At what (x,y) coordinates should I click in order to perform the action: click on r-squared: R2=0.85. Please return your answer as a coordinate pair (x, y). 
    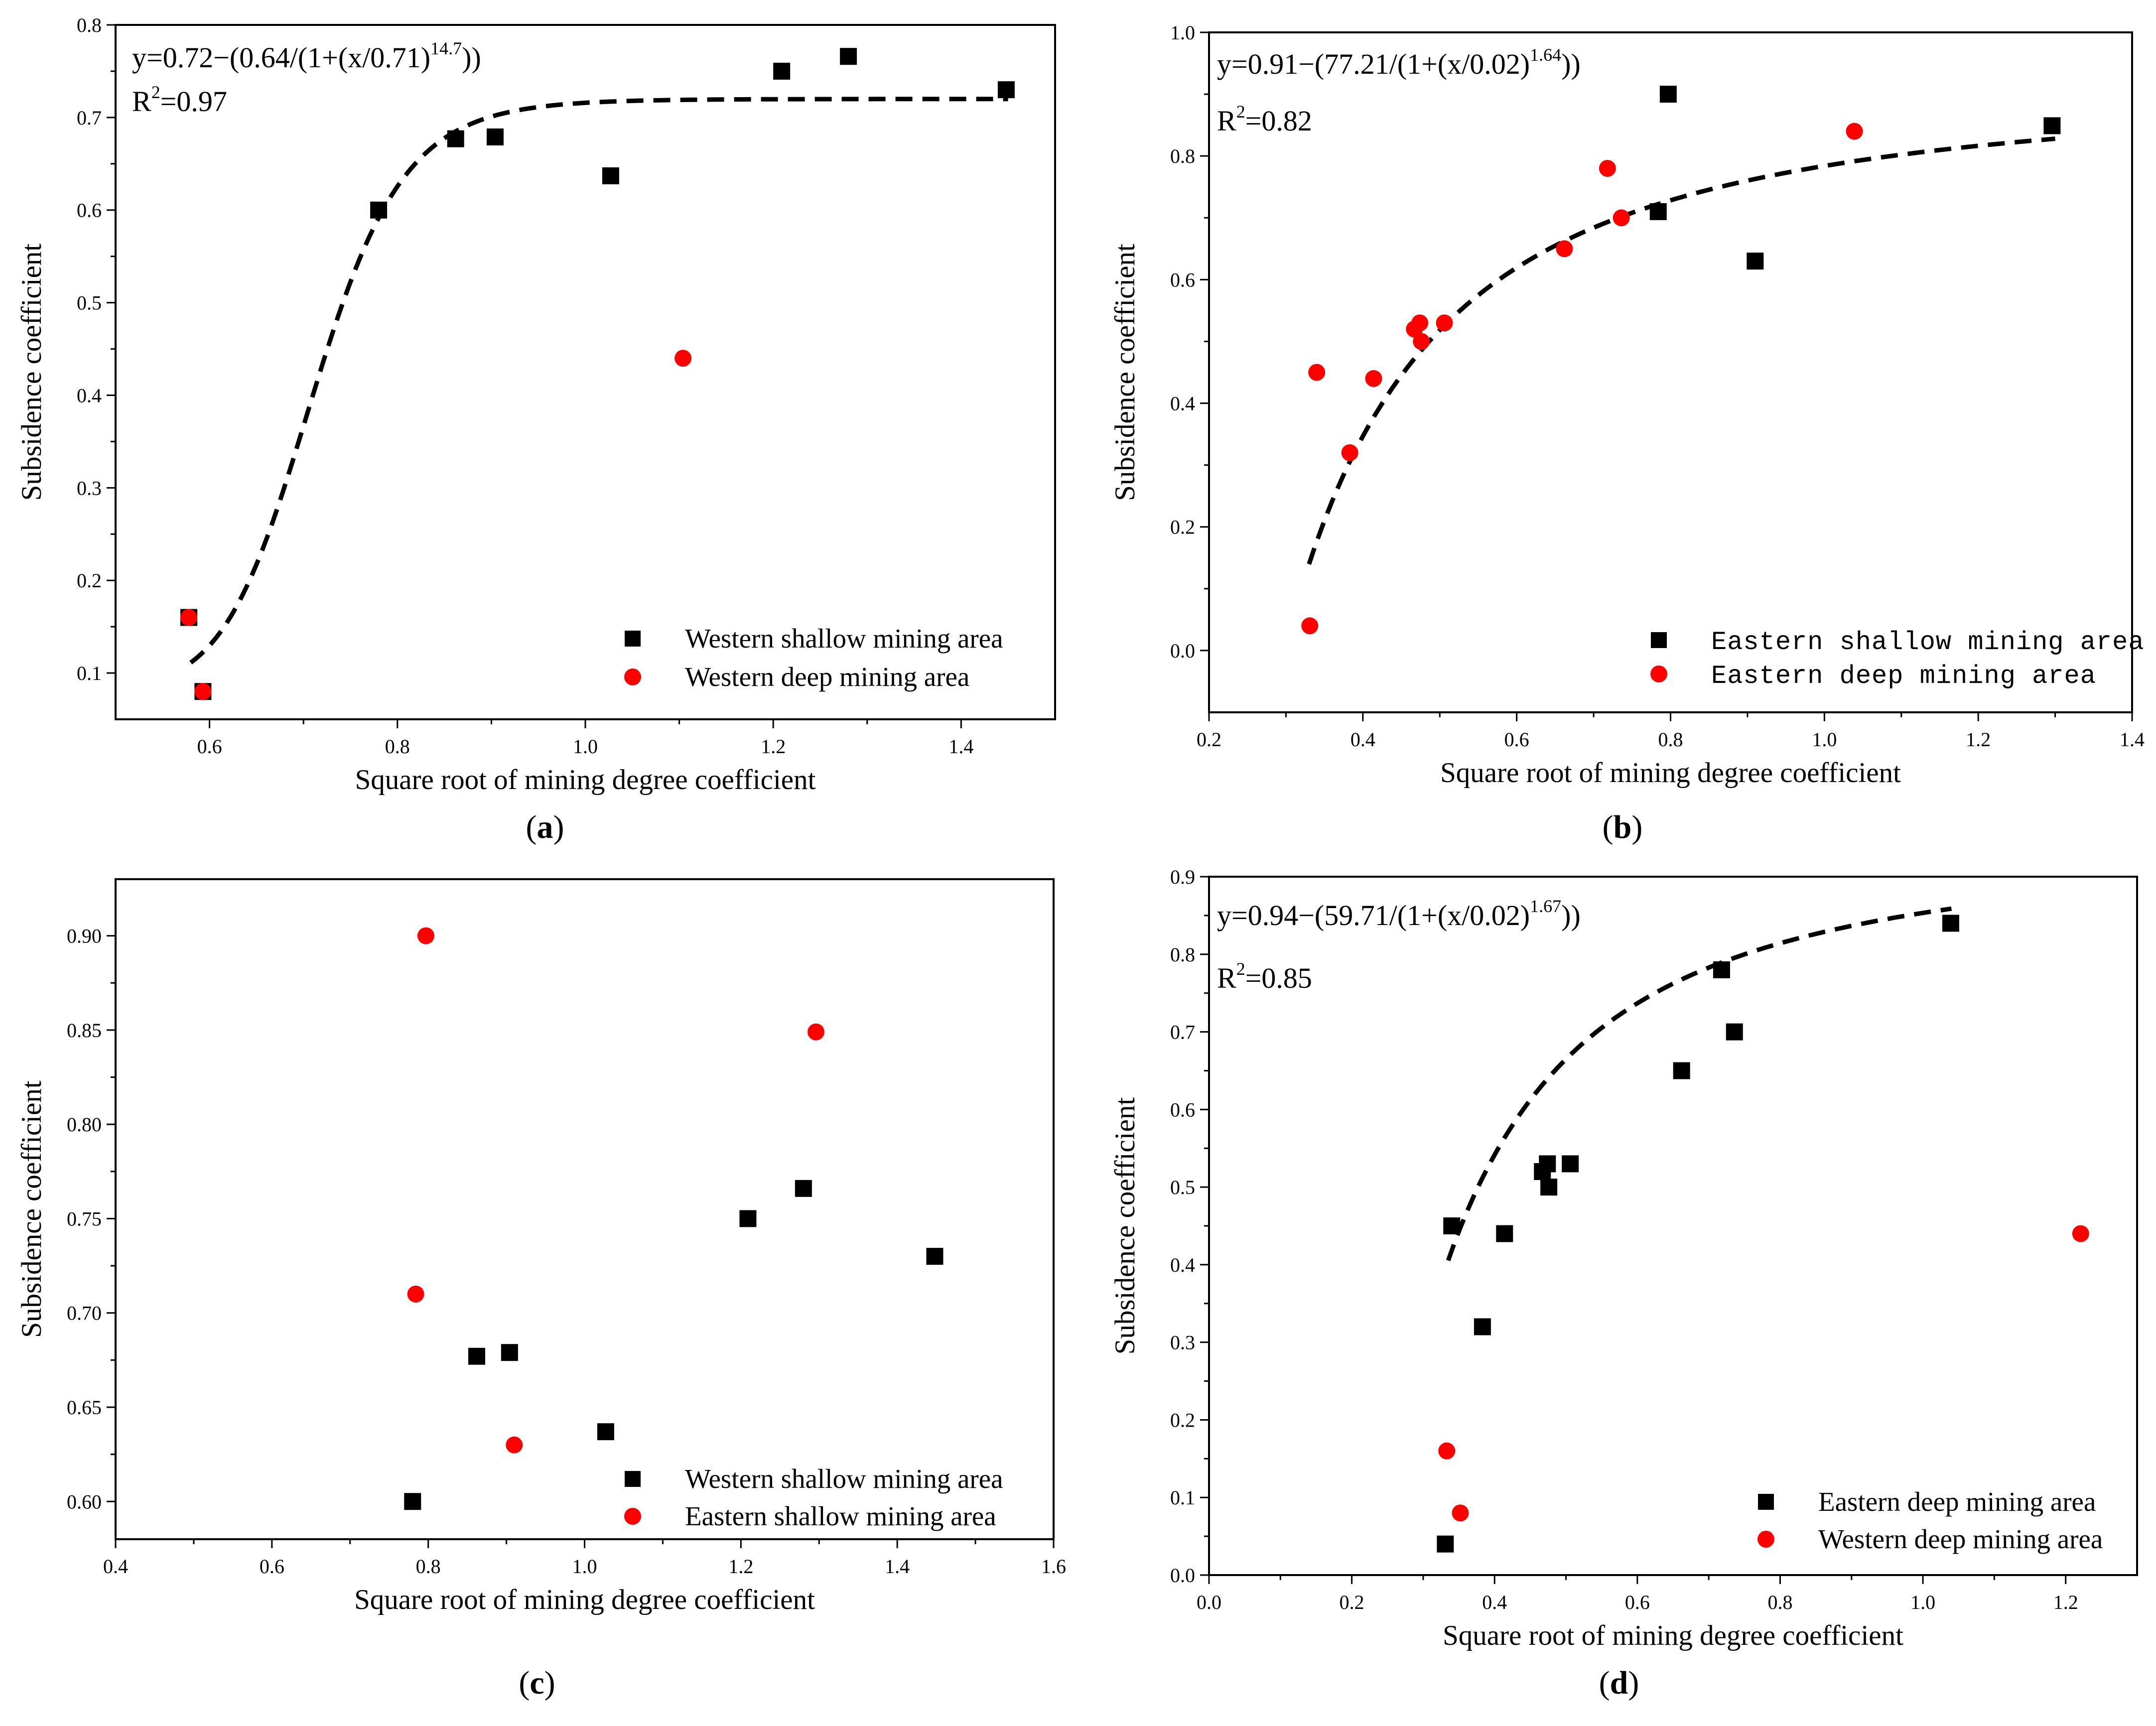
    Looking at the image, I should click on (1264, 977).